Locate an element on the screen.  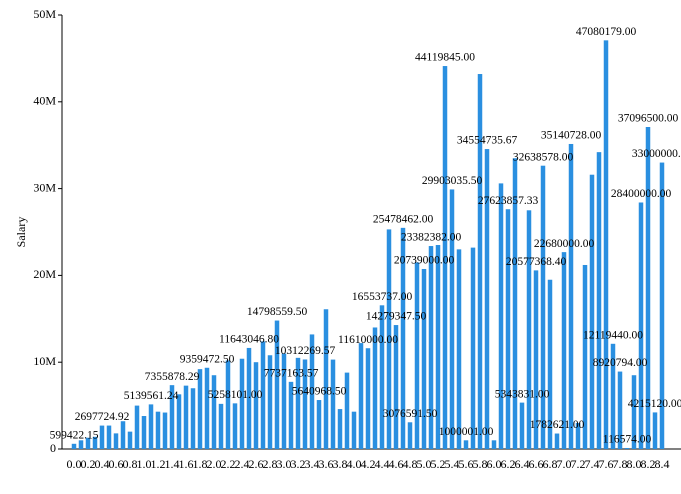
value-label: 5258101.00 is located at coordinates (235, 395).